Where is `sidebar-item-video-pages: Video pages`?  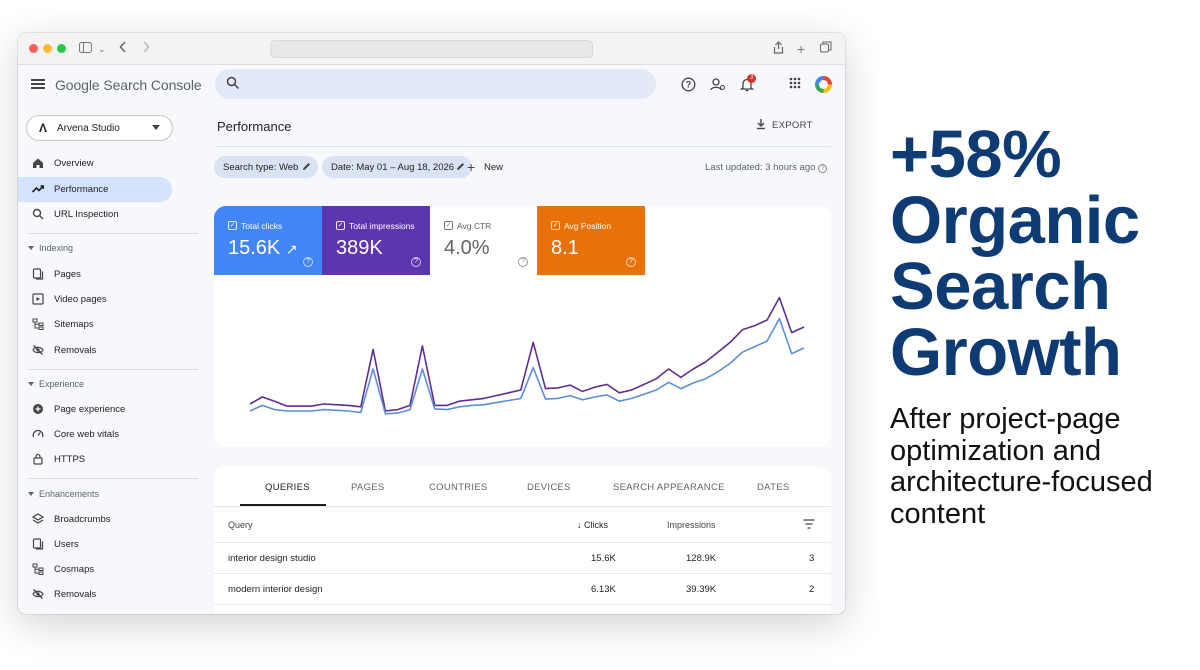
sidebar-item-video-pages: Video pages is located at coordinates (95, 299).